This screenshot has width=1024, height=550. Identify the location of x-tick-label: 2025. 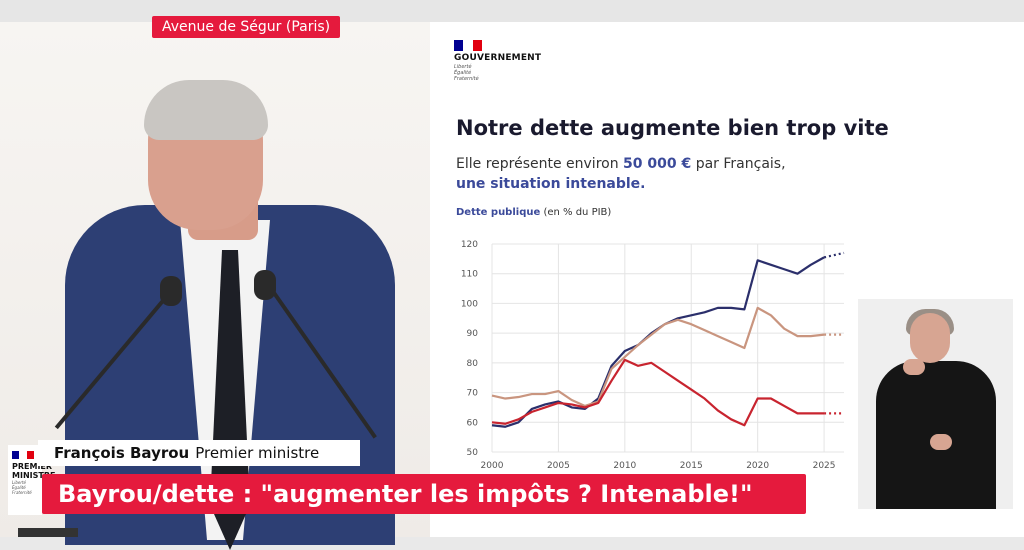
(824, 466).